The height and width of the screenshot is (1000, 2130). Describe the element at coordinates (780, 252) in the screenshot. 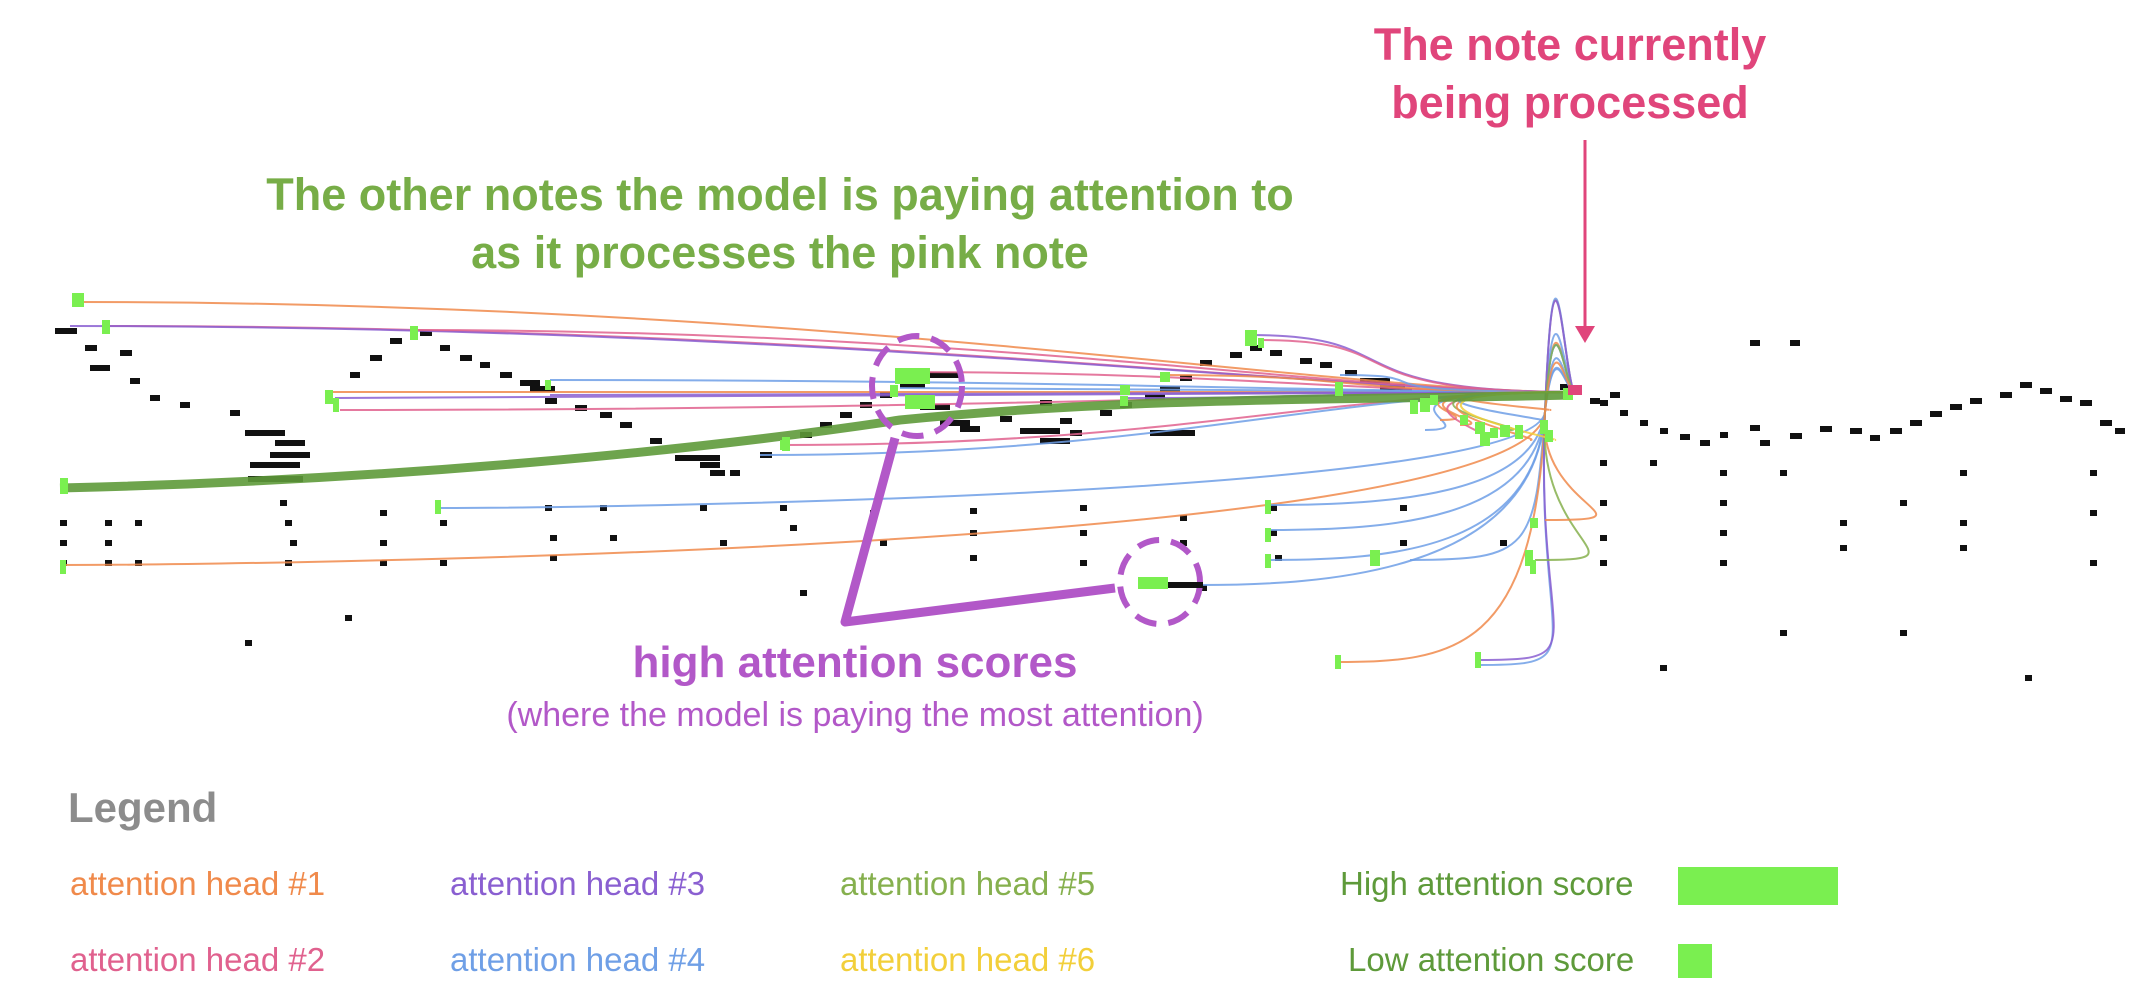

I see `attended-notes-label-line2: as it processes the pink note` at that location.